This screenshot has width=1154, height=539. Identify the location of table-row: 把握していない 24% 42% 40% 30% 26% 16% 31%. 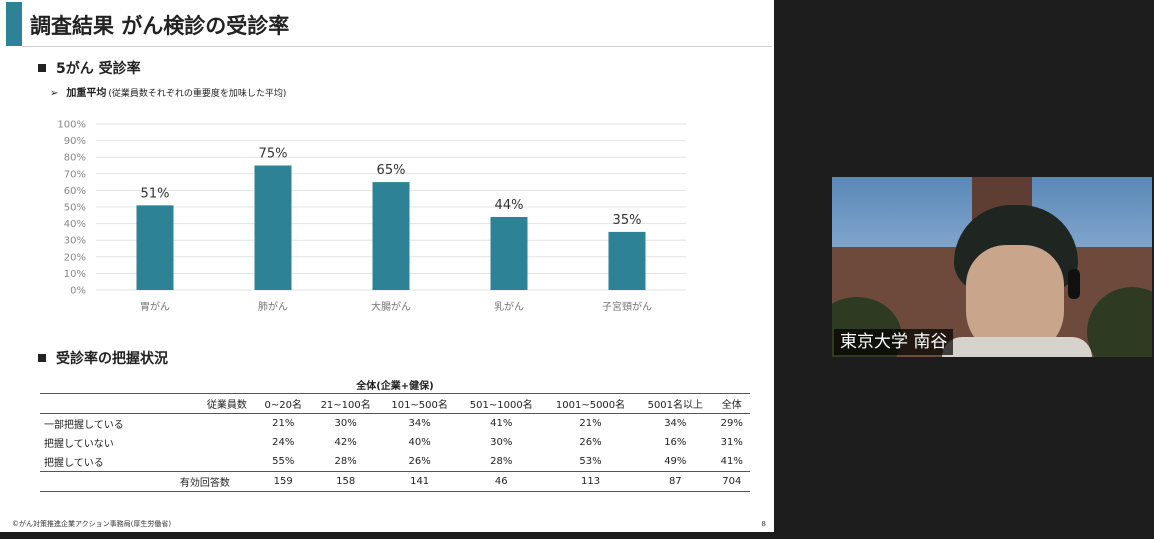
(395, 442).